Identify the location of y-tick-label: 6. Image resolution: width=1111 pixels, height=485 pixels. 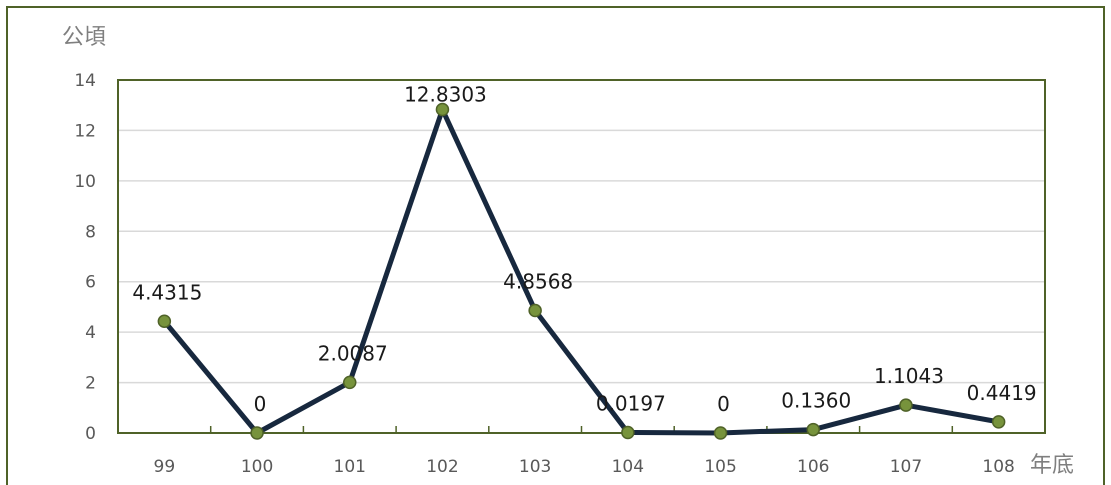
(90, 283).